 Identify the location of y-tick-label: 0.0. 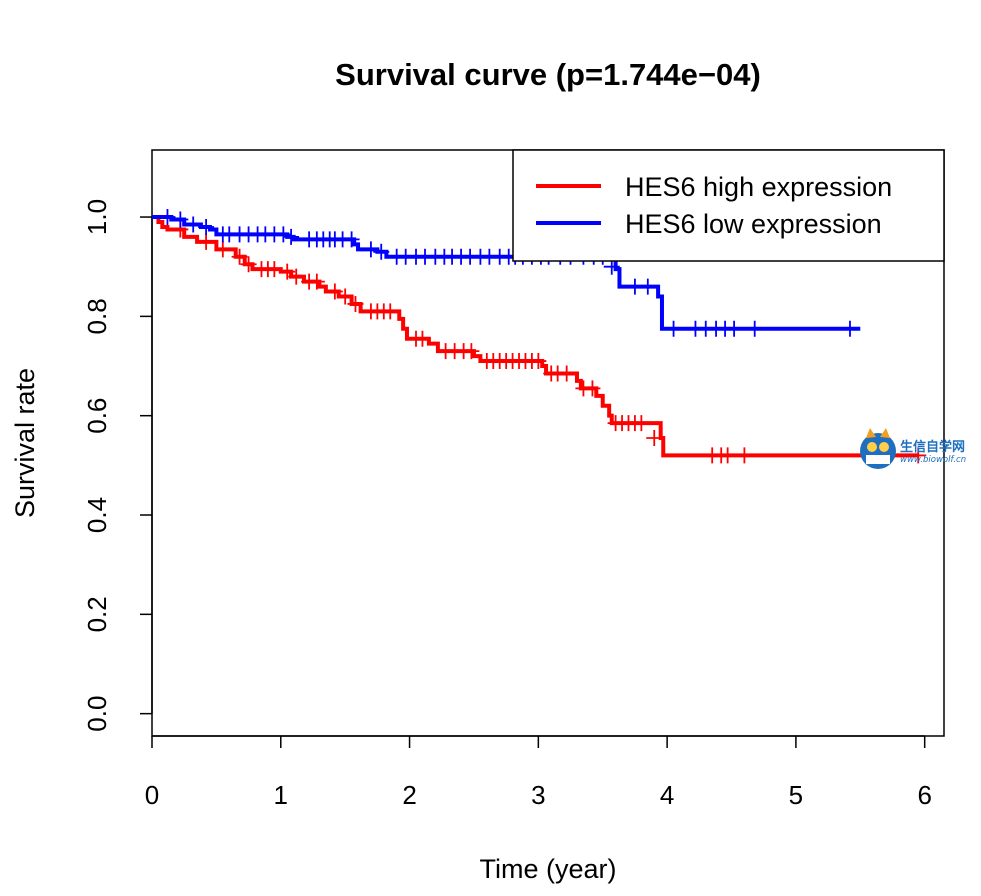
(97, 714).